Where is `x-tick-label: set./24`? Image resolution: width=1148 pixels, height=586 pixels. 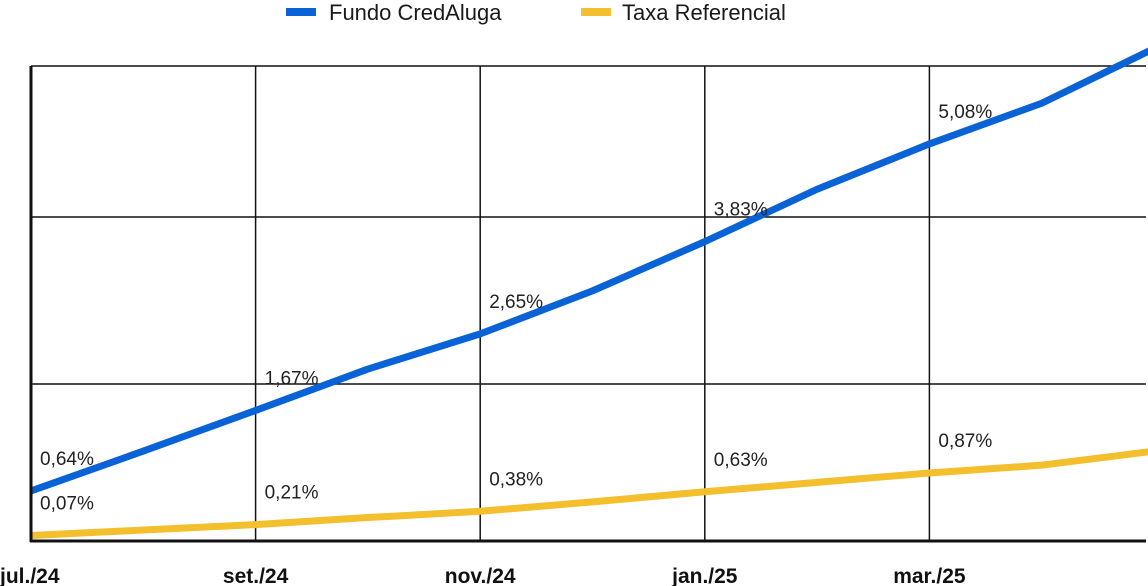 x-tick-label: set./24 is located at coordinates (256, 575).